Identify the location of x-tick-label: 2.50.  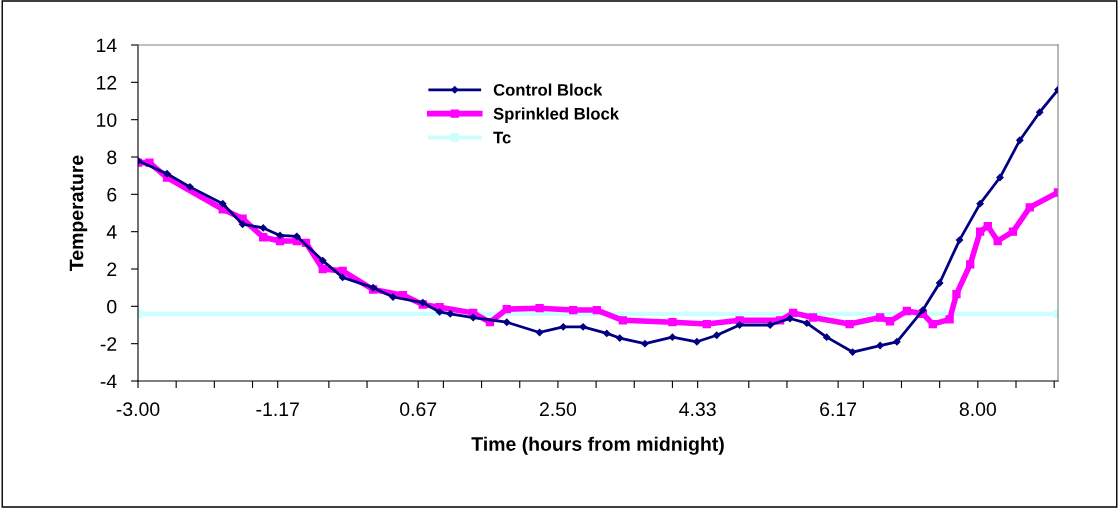
(558, 409).